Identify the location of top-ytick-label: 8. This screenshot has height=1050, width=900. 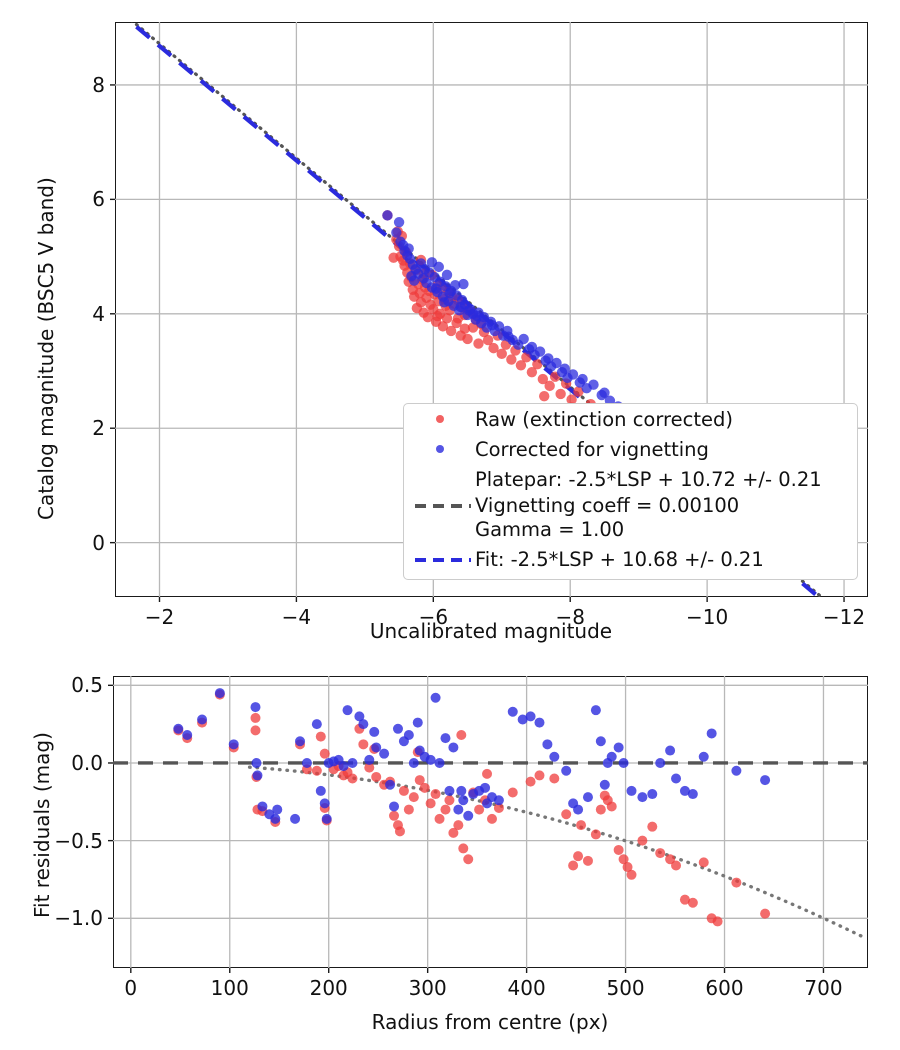
(98, 84).